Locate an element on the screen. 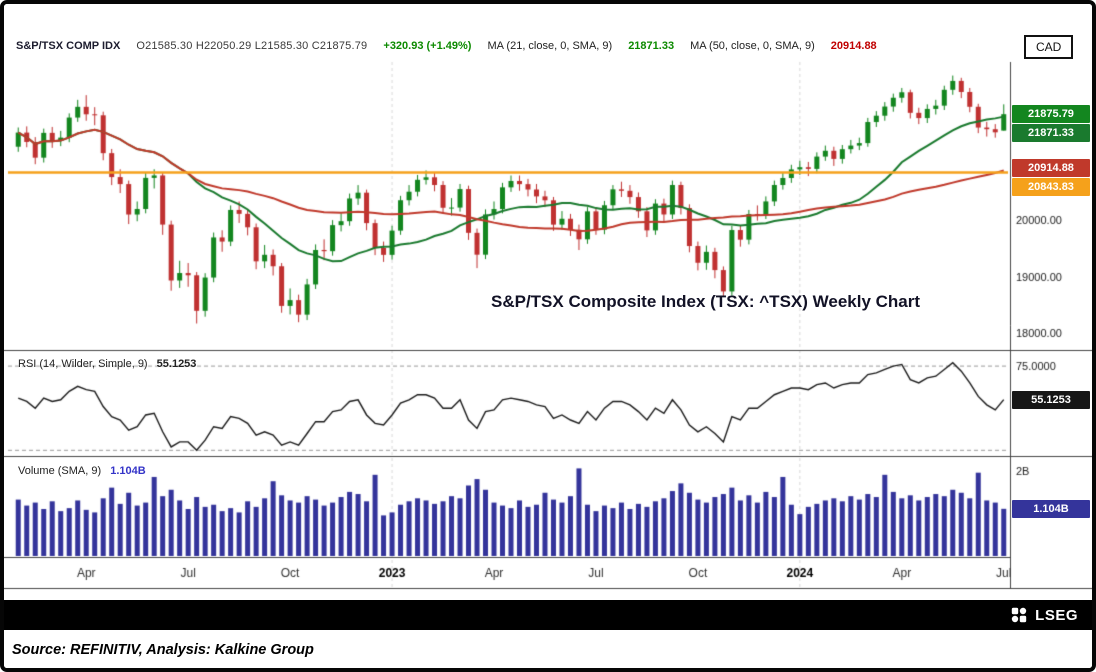 This screenshot has height=672, width=1096. ma50-label: MA (50, close, 0, SMA, 9) is located at coordinates (752, 46).